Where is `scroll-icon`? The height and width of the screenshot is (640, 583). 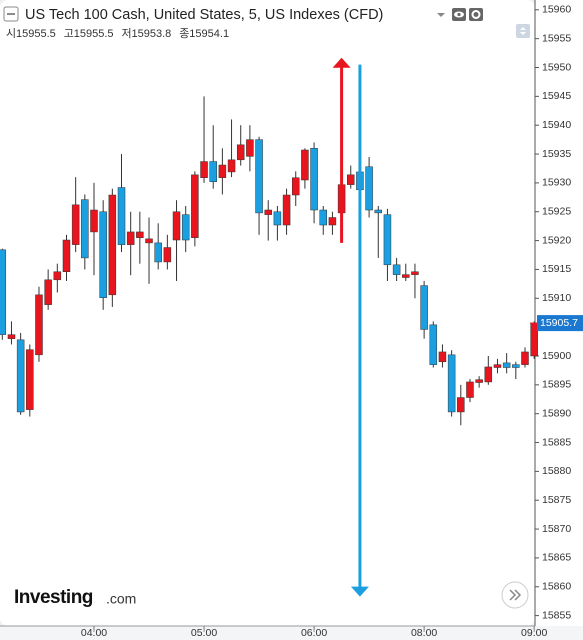
scroll-icon is located at coordinates (523, 31).